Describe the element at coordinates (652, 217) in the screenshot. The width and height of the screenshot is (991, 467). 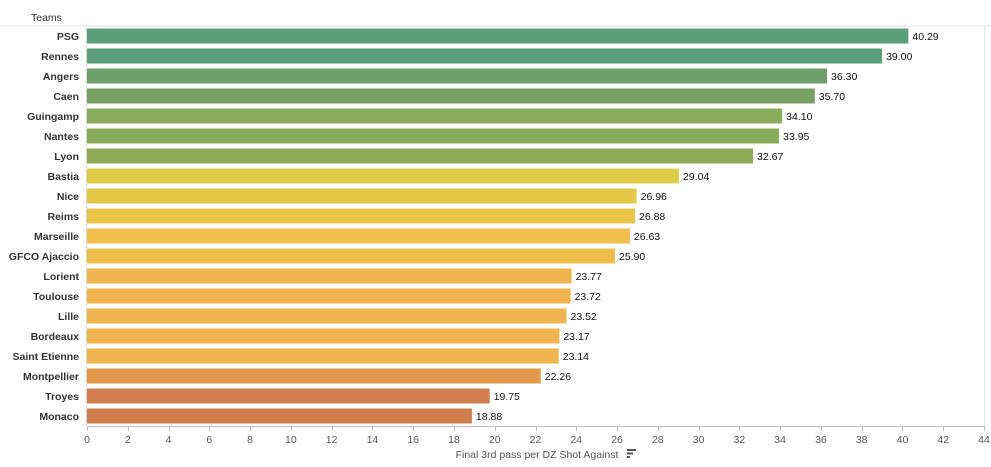
I see `value-label: 26.88` at that location.